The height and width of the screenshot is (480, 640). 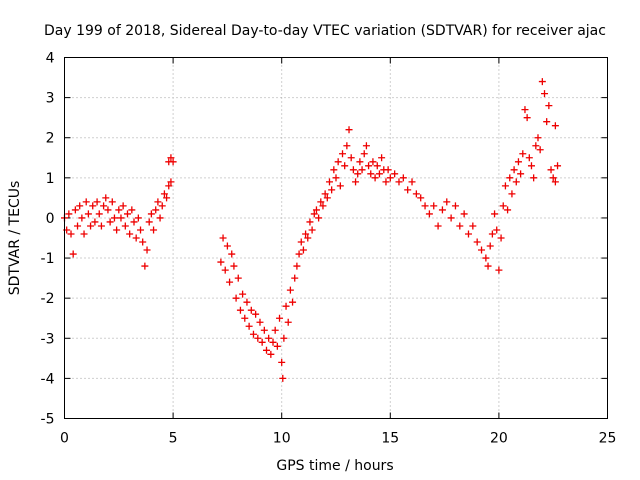 What do you see at coordinates (15, 238) in the screenshot?
I see `y-axis-label: SDTVAR / TECUs` at bounding box center [15, 238].